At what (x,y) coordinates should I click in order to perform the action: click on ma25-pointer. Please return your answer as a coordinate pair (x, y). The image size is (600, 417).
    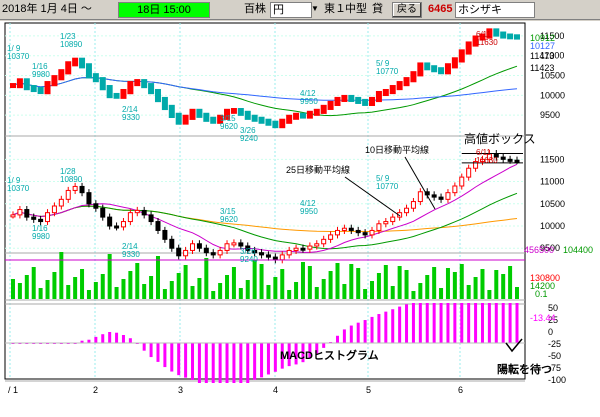
    Looking at the image, I should click on (372, 196).